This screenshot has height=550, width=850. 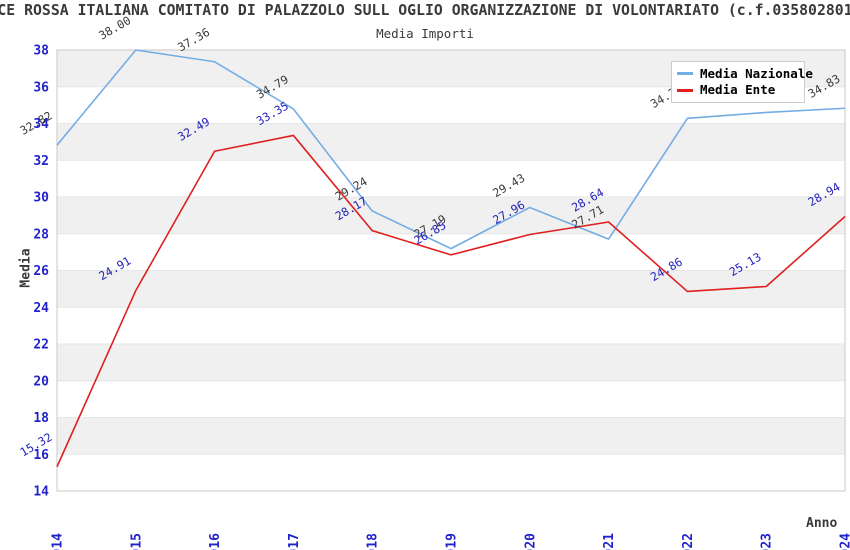 I want to click on legend-swatch-media-nazionale-icon, so click(x=685, y=74).